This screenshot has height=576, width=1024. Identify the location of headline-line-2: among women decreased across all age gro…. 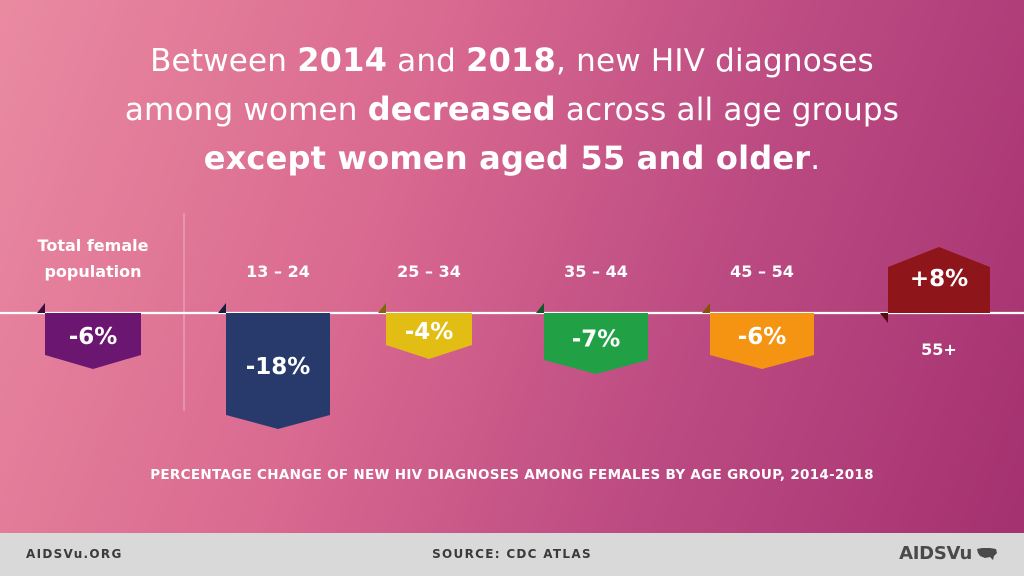
(512, 109).